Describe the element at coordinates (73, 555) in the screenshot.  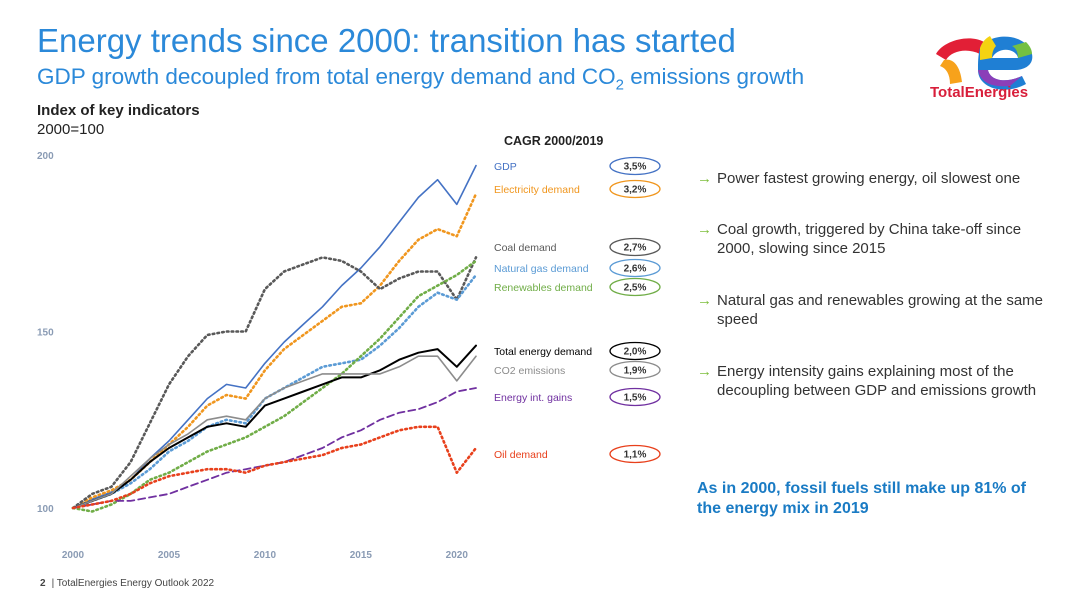
I see `x-tick-label: 2000` at that location.